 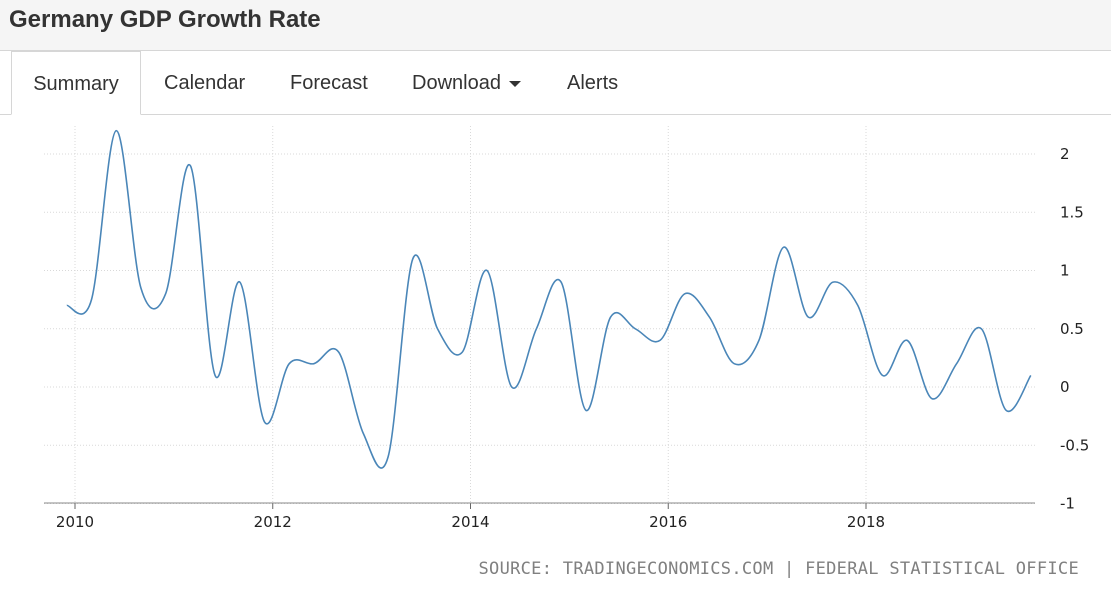 I want to click on tab-alerts-label: Alerts, so click(x=593, y=83).